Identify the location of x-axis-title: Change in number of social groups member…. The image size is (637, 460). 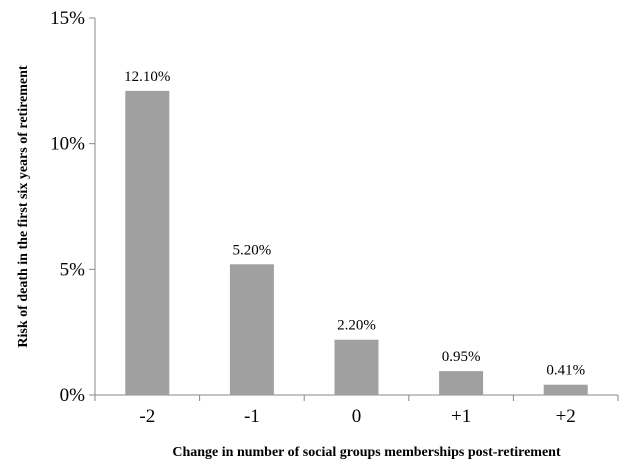
(366, 452).